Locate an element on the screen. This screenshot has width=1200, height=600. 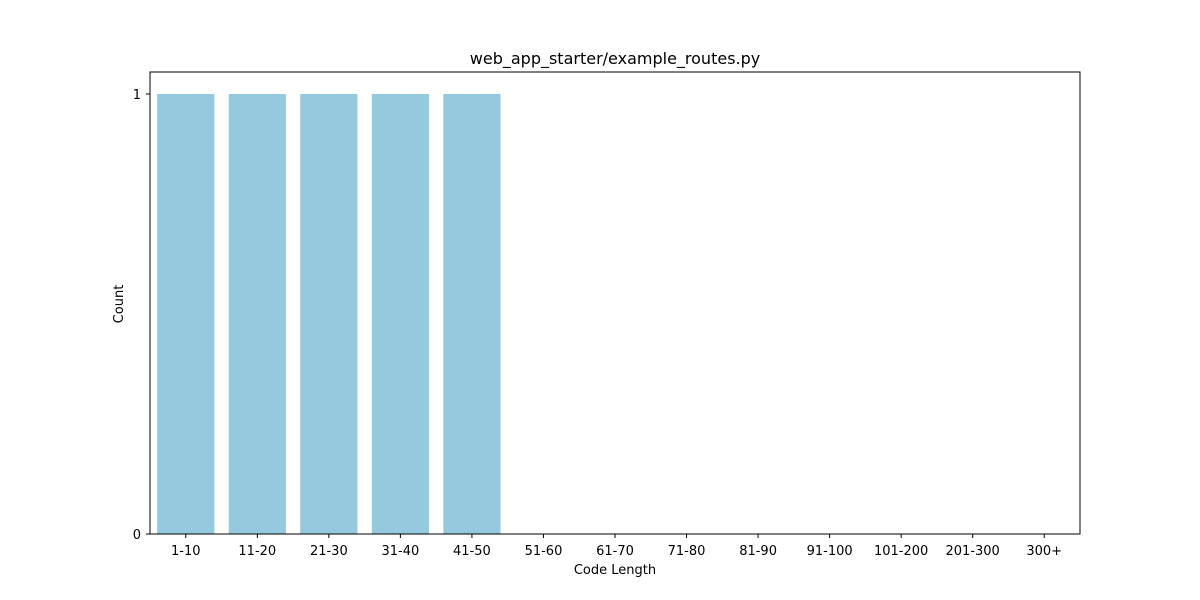
x-tick-label: 41-50 is located at coordinates (472, 551).